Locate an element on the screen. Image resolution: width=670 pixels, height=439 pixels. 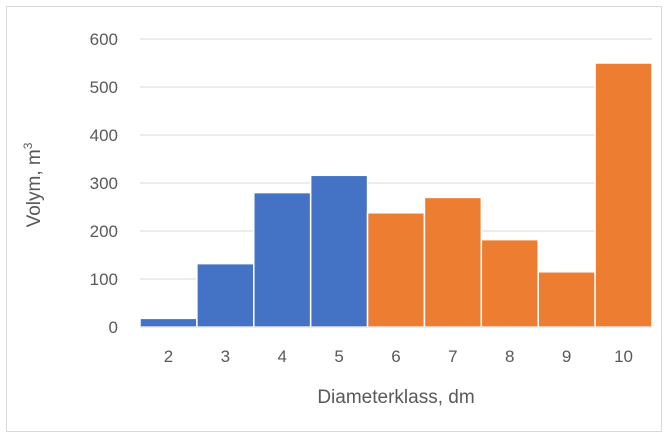
x-axis-label: Diameterklass, dm is located at coordinates (395, 397).